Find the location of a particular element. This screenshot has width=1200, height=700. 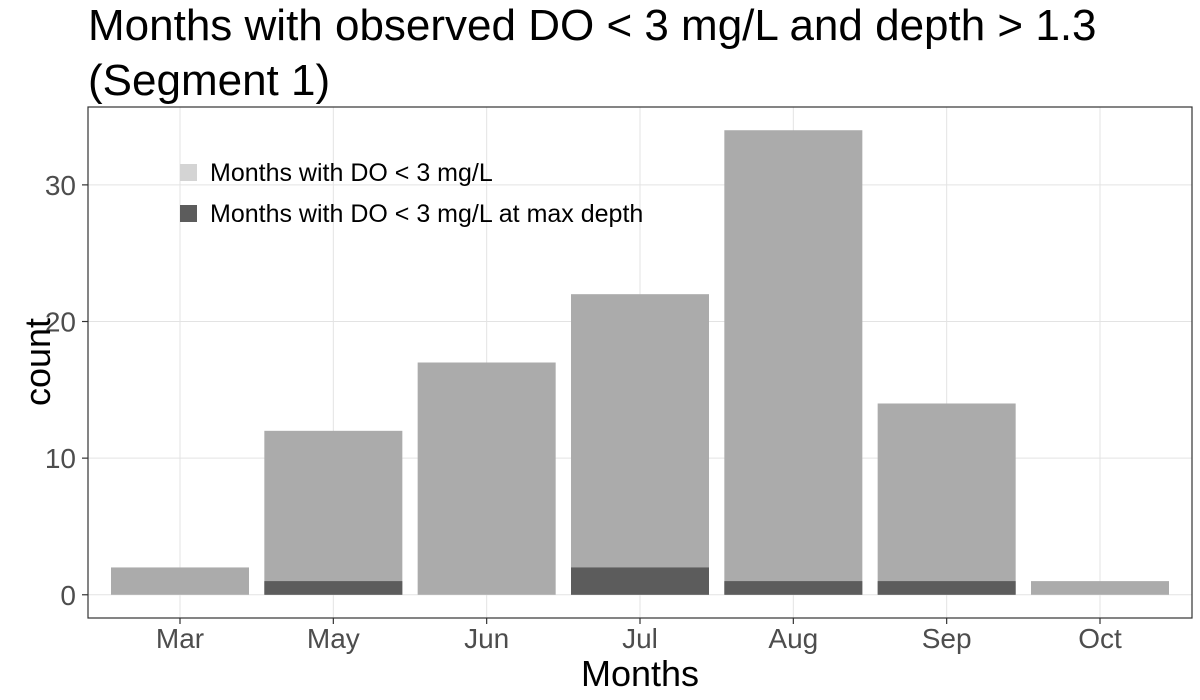

bar-max-depth-may is located at coordinates (333, 588).